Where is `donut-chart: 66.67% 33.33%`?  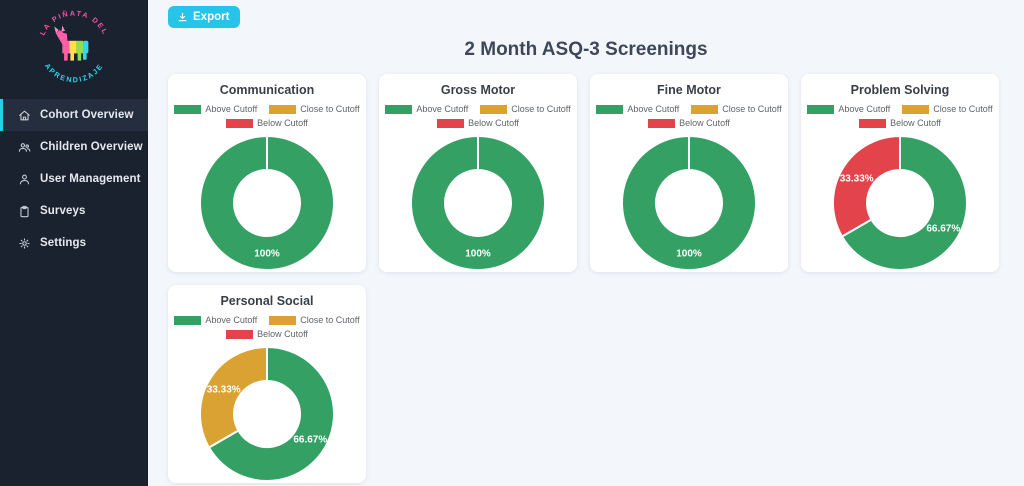 donut-chart: 66.67% 33.33% is located at coordinates (900, 202).